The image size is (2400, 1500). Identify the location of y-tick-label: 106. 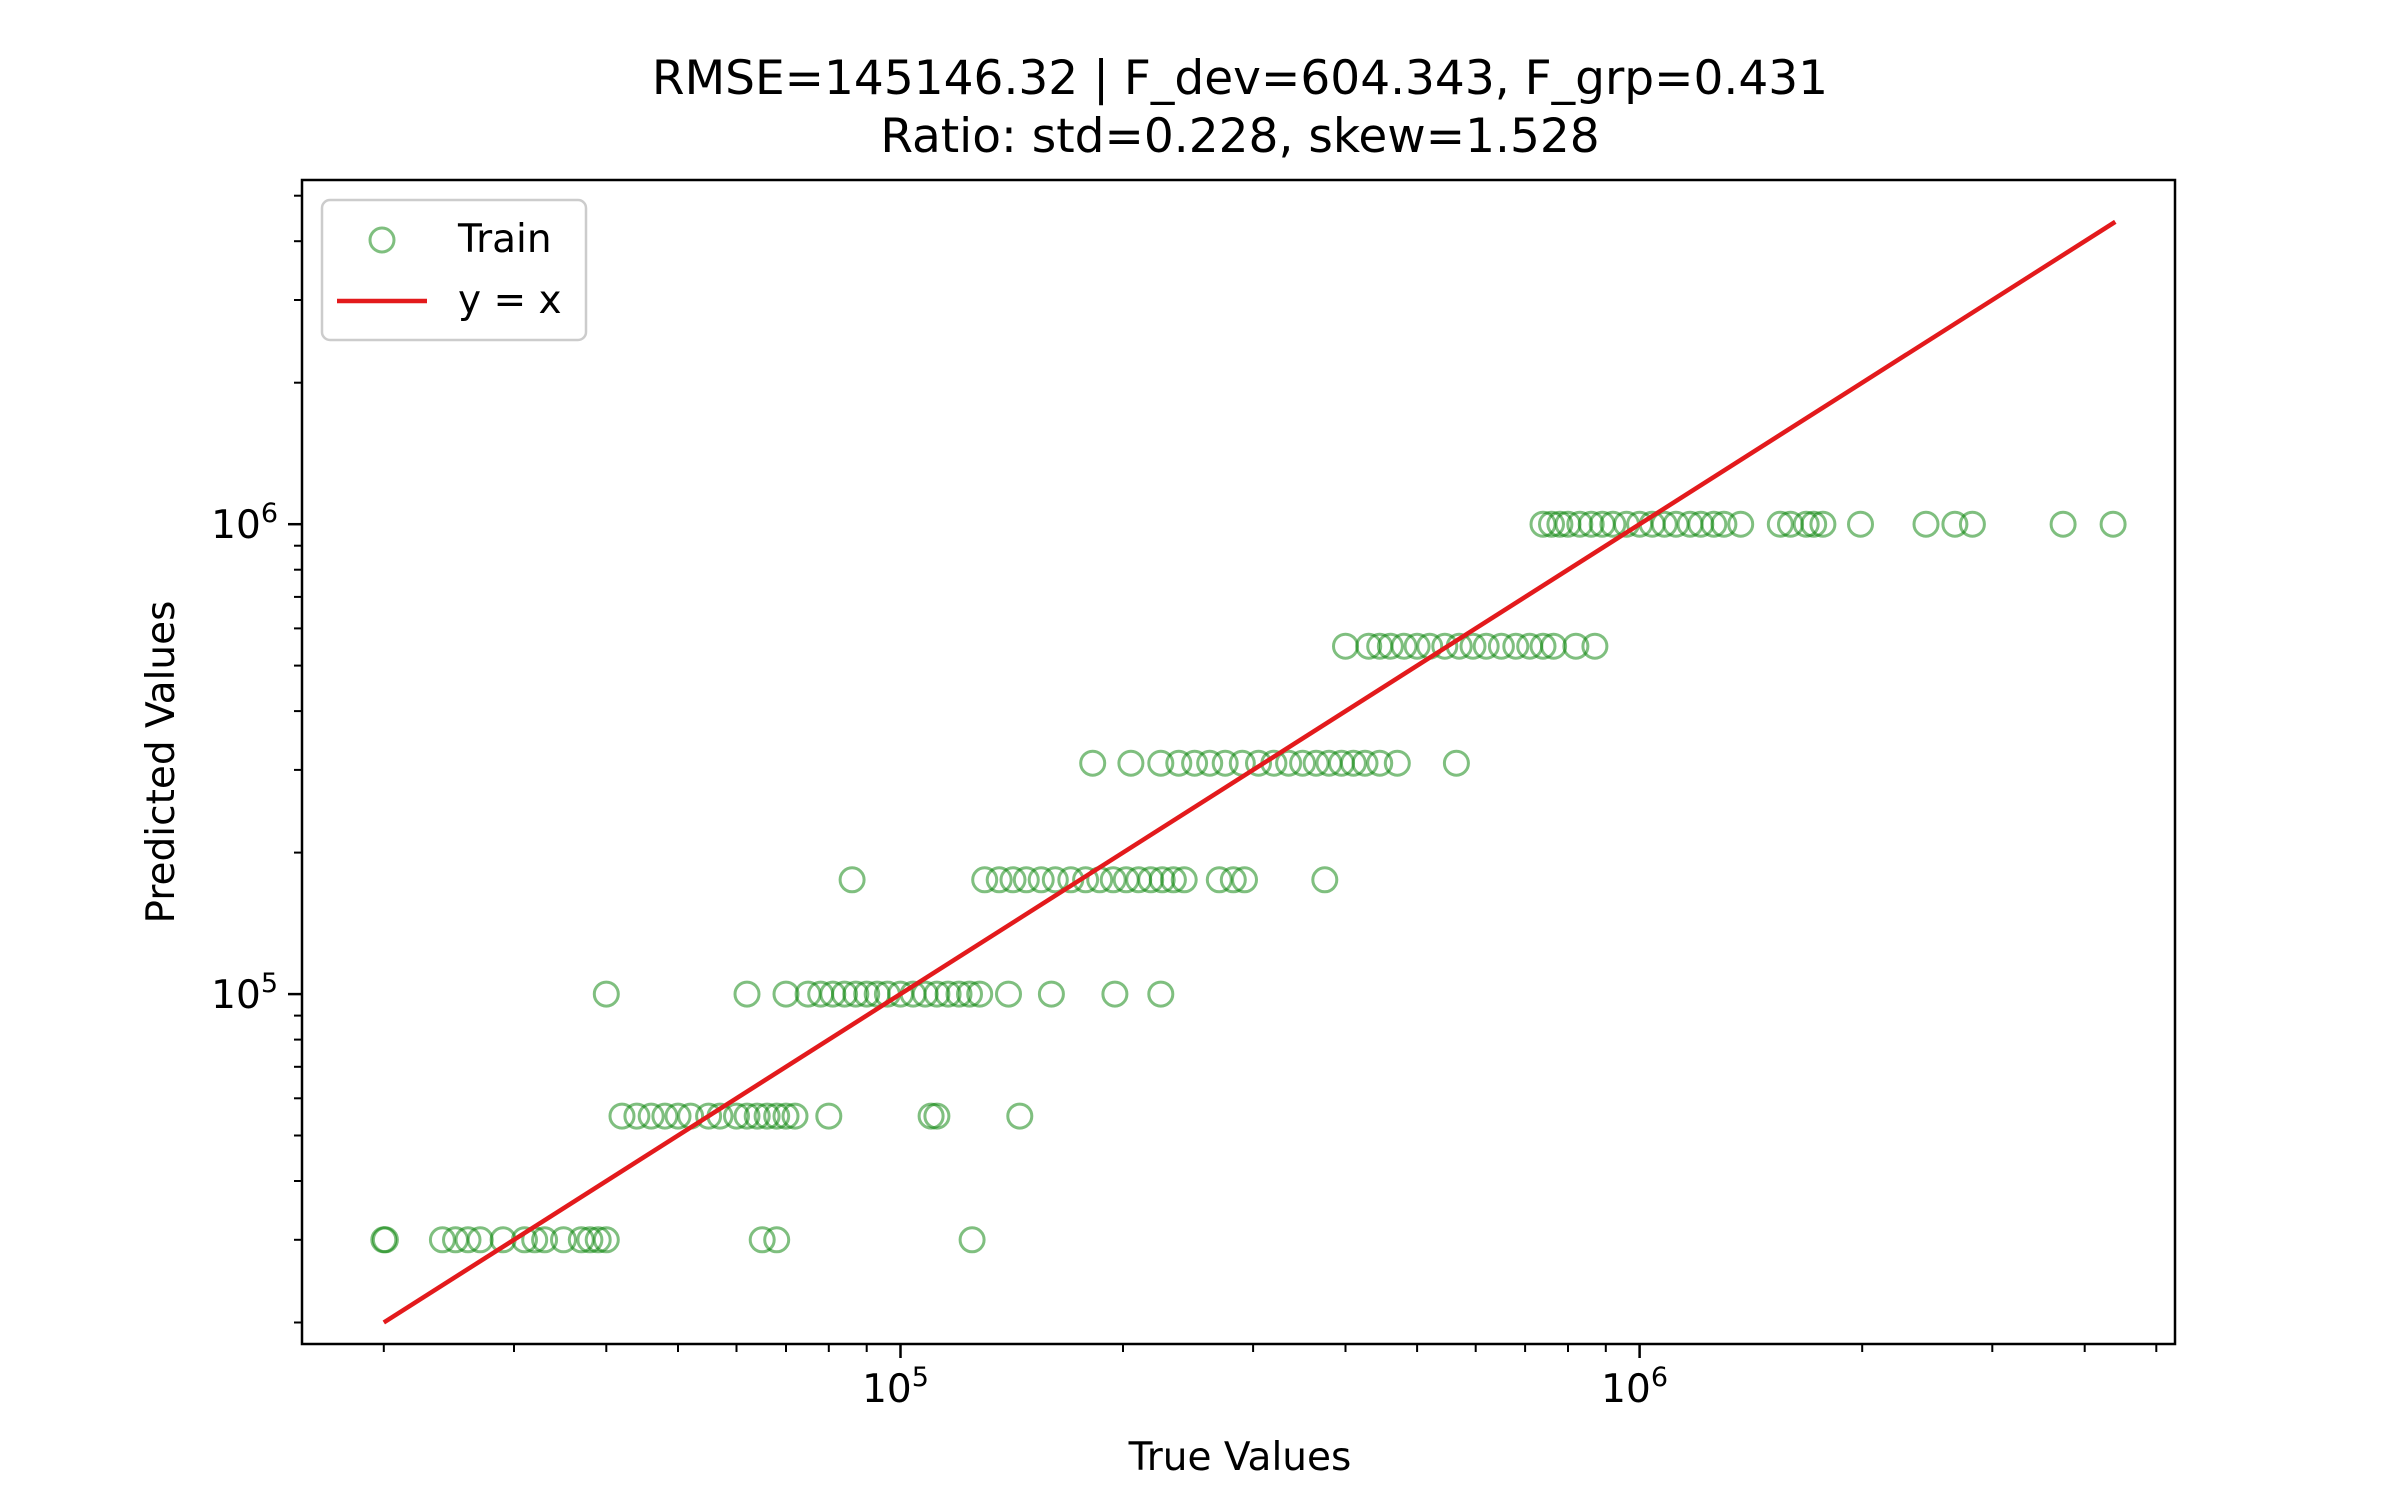
(244, 523).